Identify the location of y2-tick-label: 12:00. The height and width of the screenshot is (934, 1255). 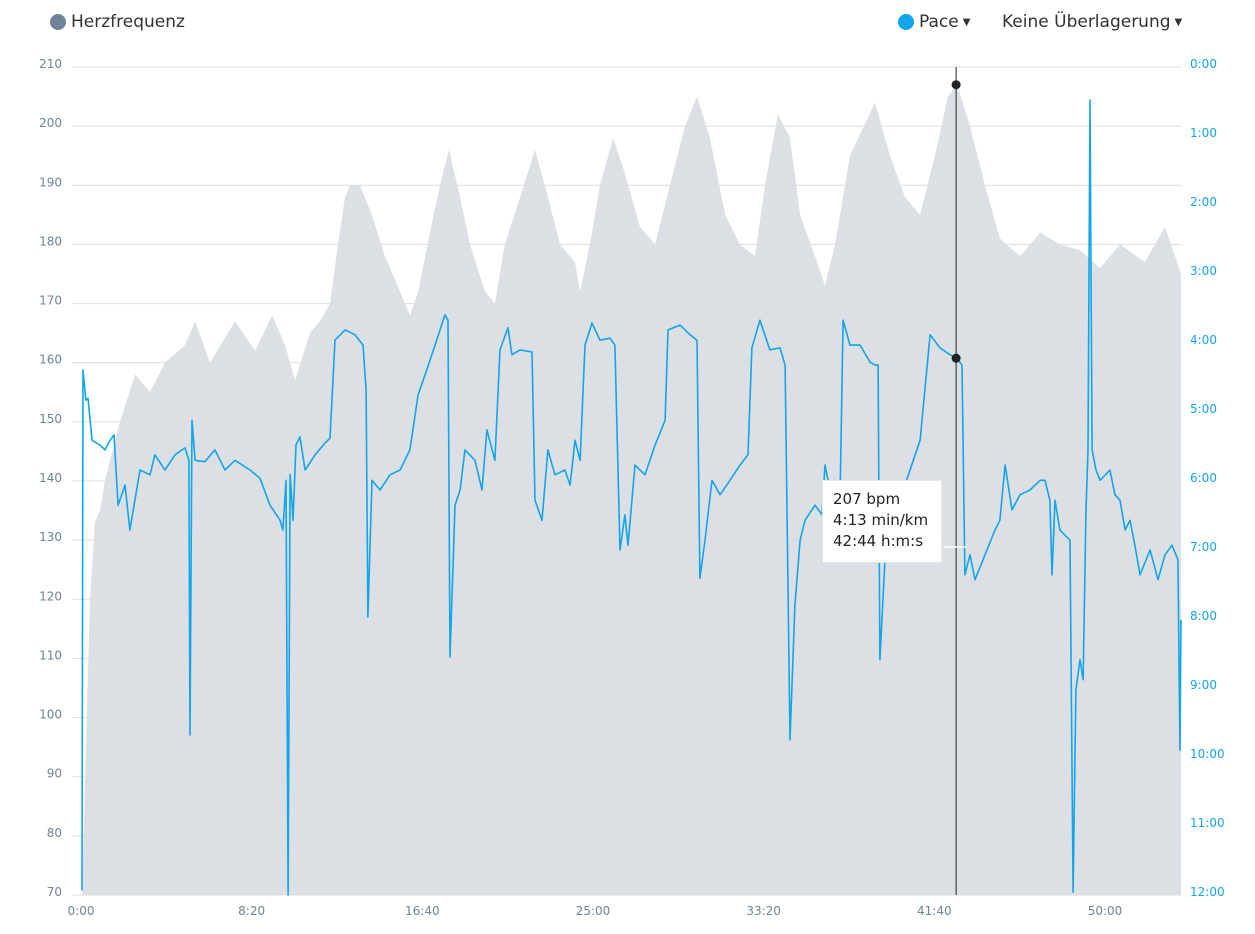
(1207, 892).